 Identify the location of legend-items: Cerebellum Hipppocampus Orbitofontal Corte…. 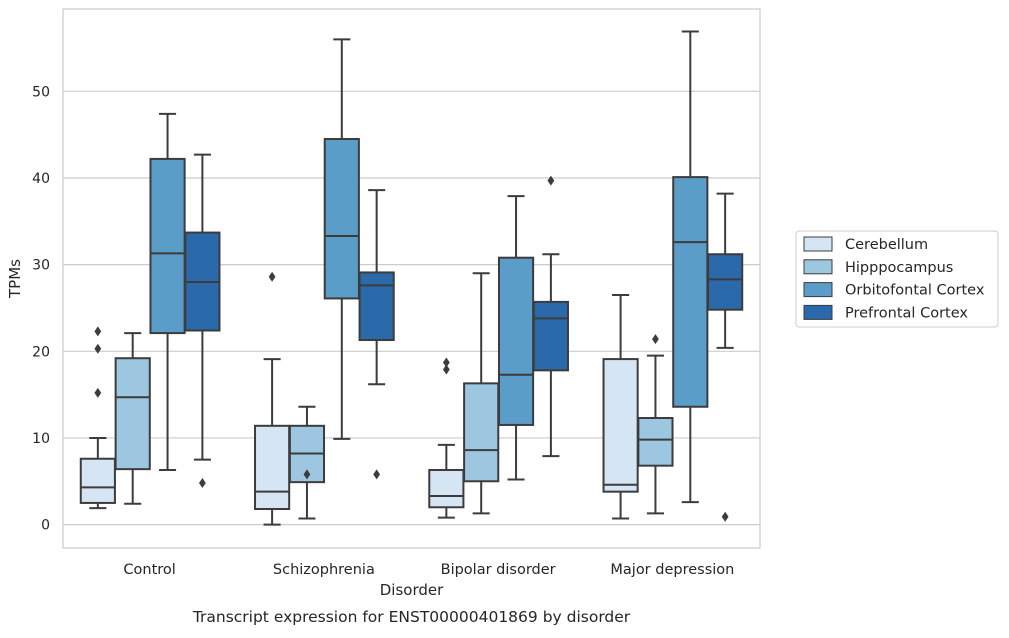
(894, 278).